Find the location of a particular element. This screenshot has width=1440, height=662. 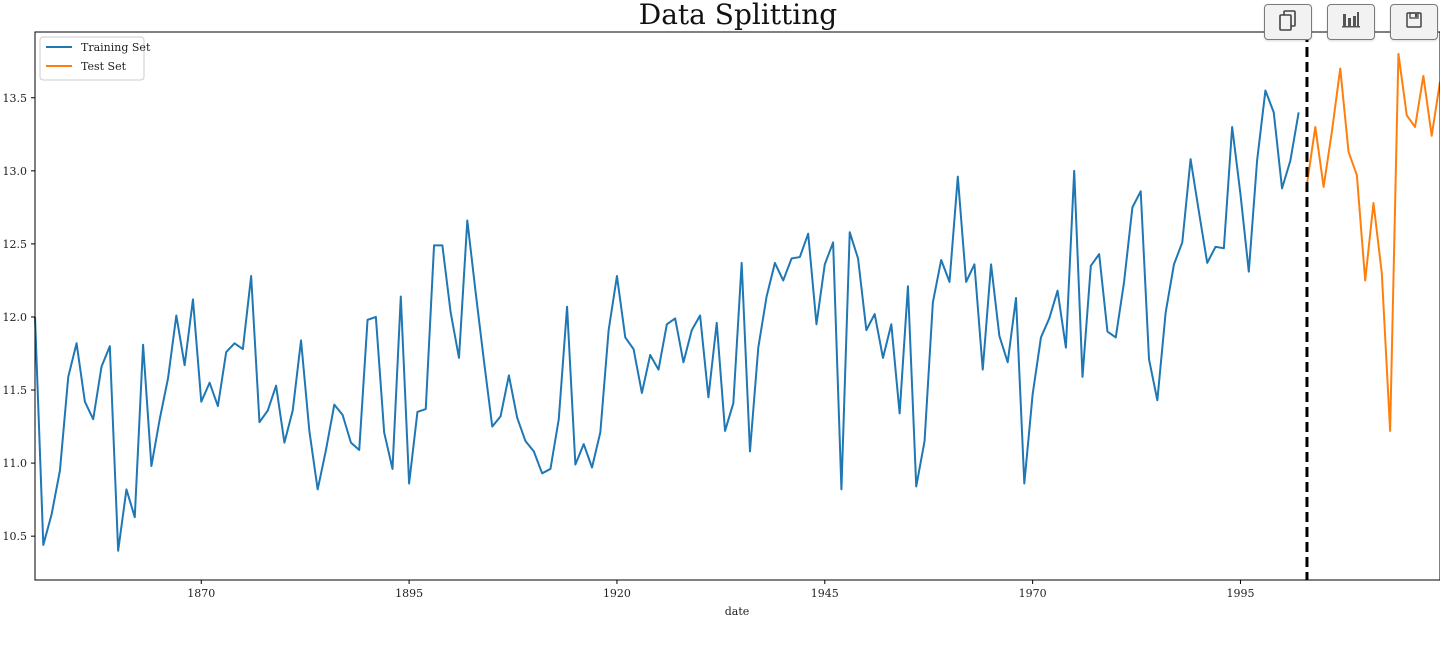

copy-icon is located at coordinates (1288, 22).